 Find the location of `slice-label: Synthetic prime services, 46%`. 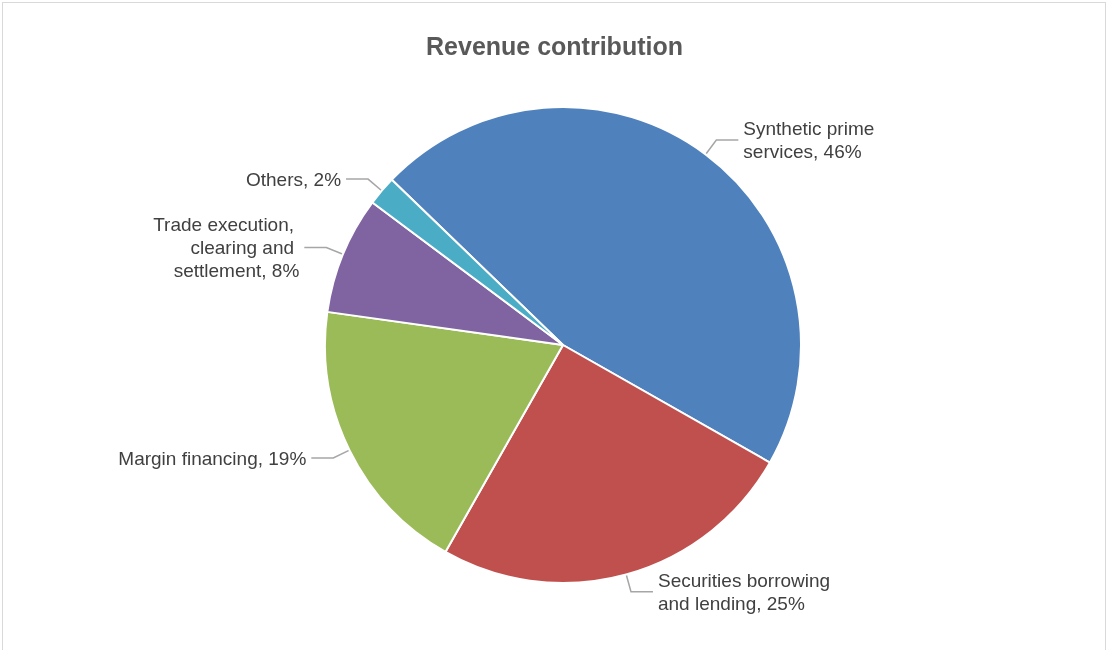

slice-label: Synthetic prime services, 46% is located at coordinates (811, 140).